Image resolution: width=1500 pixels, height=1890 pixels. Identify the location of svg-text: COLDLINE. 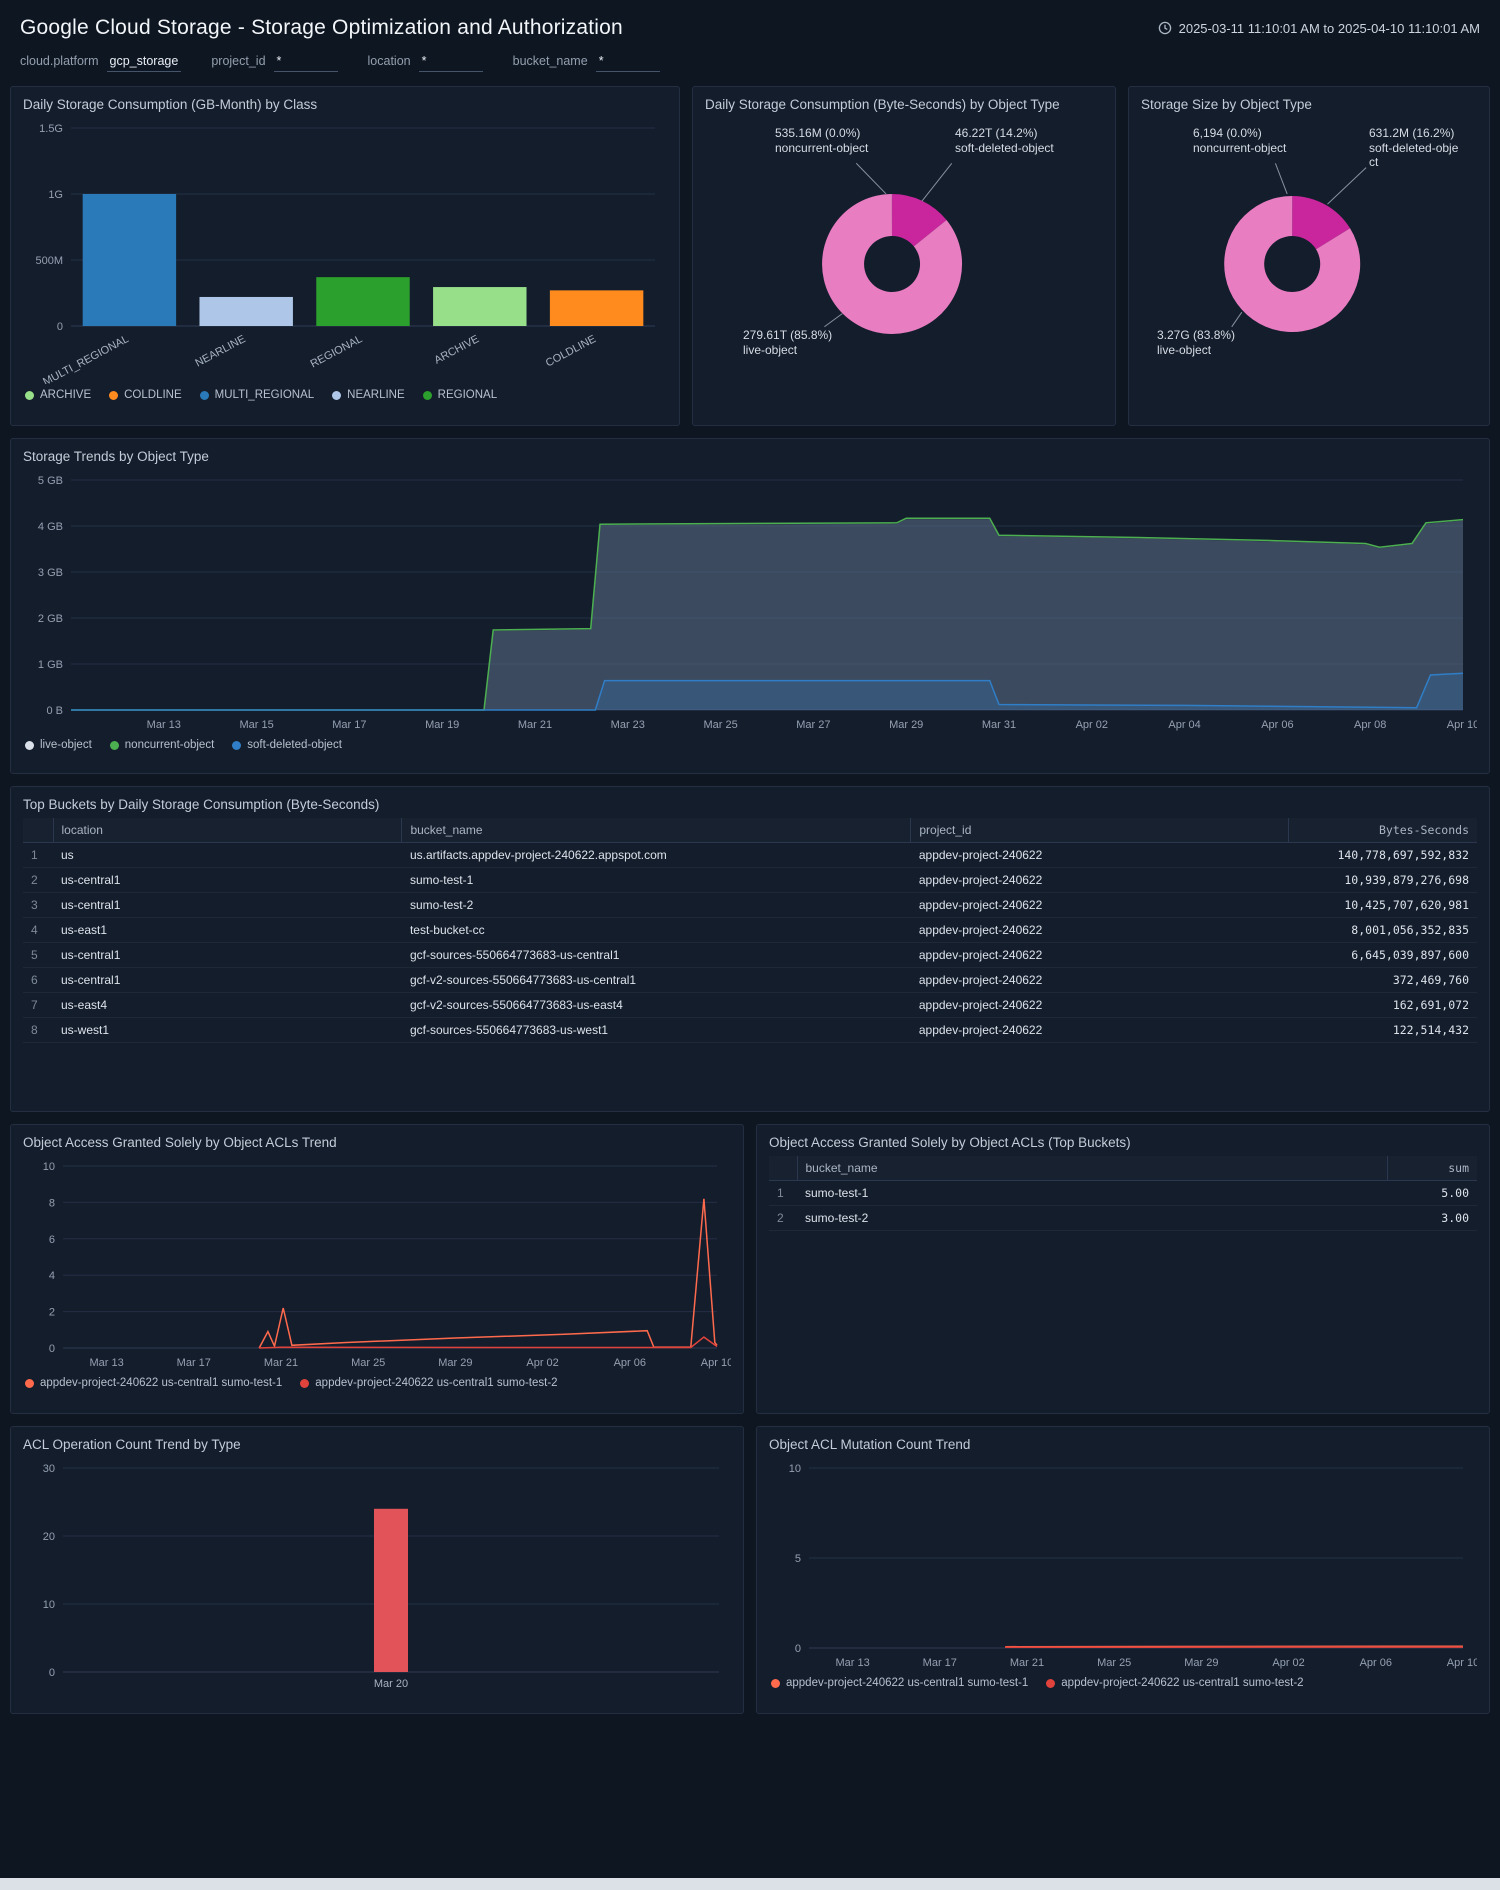
(571, 351).